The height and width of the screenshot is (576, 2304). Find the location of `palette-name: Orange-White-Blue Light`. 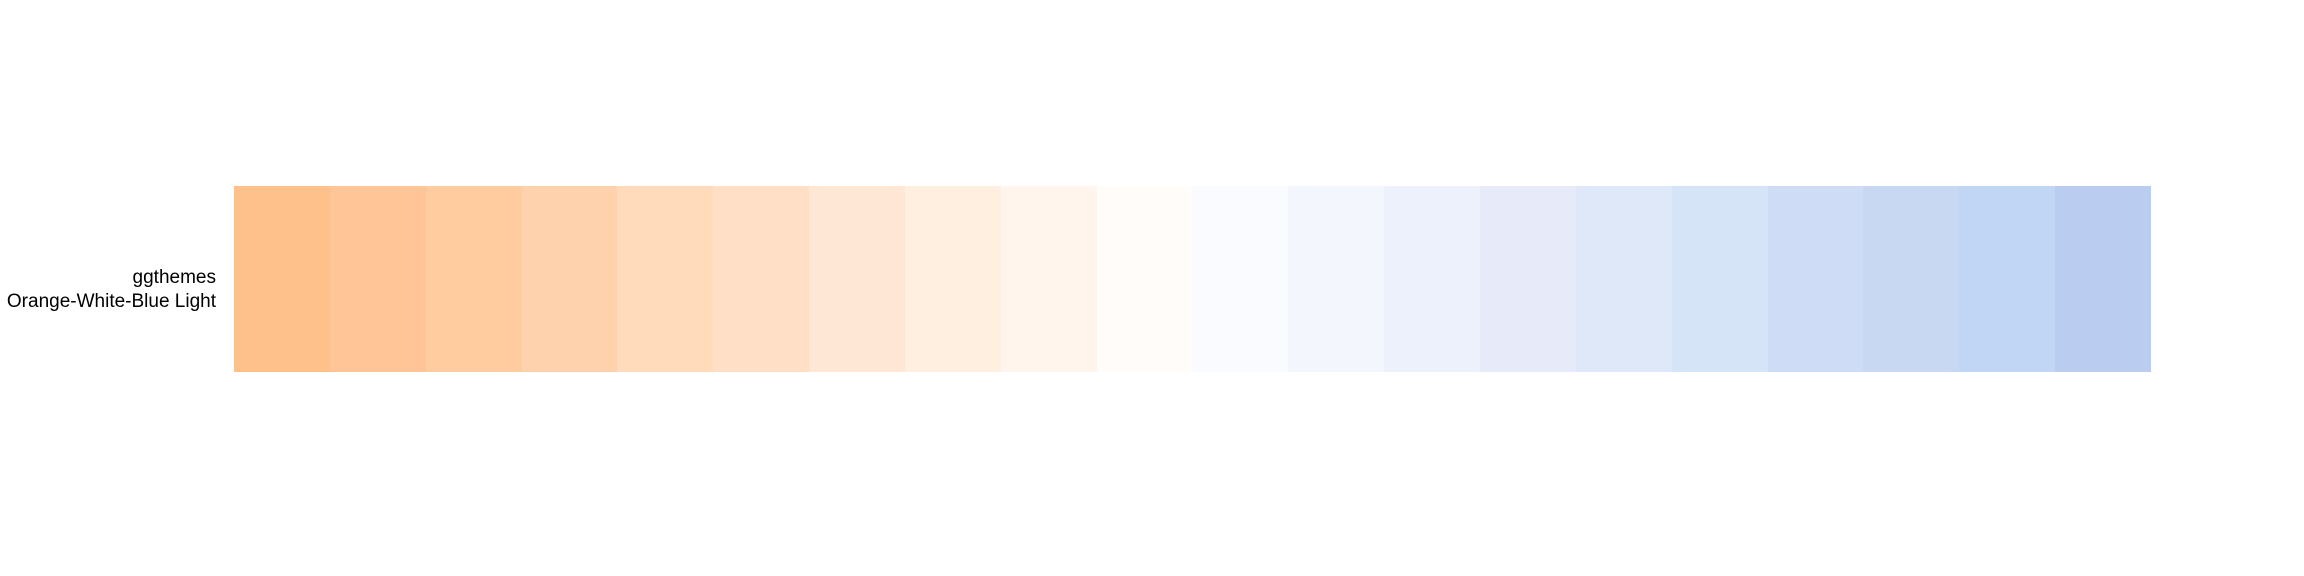

palette-name: Orange-White-Blue Light is located at coordinates (111, 301).